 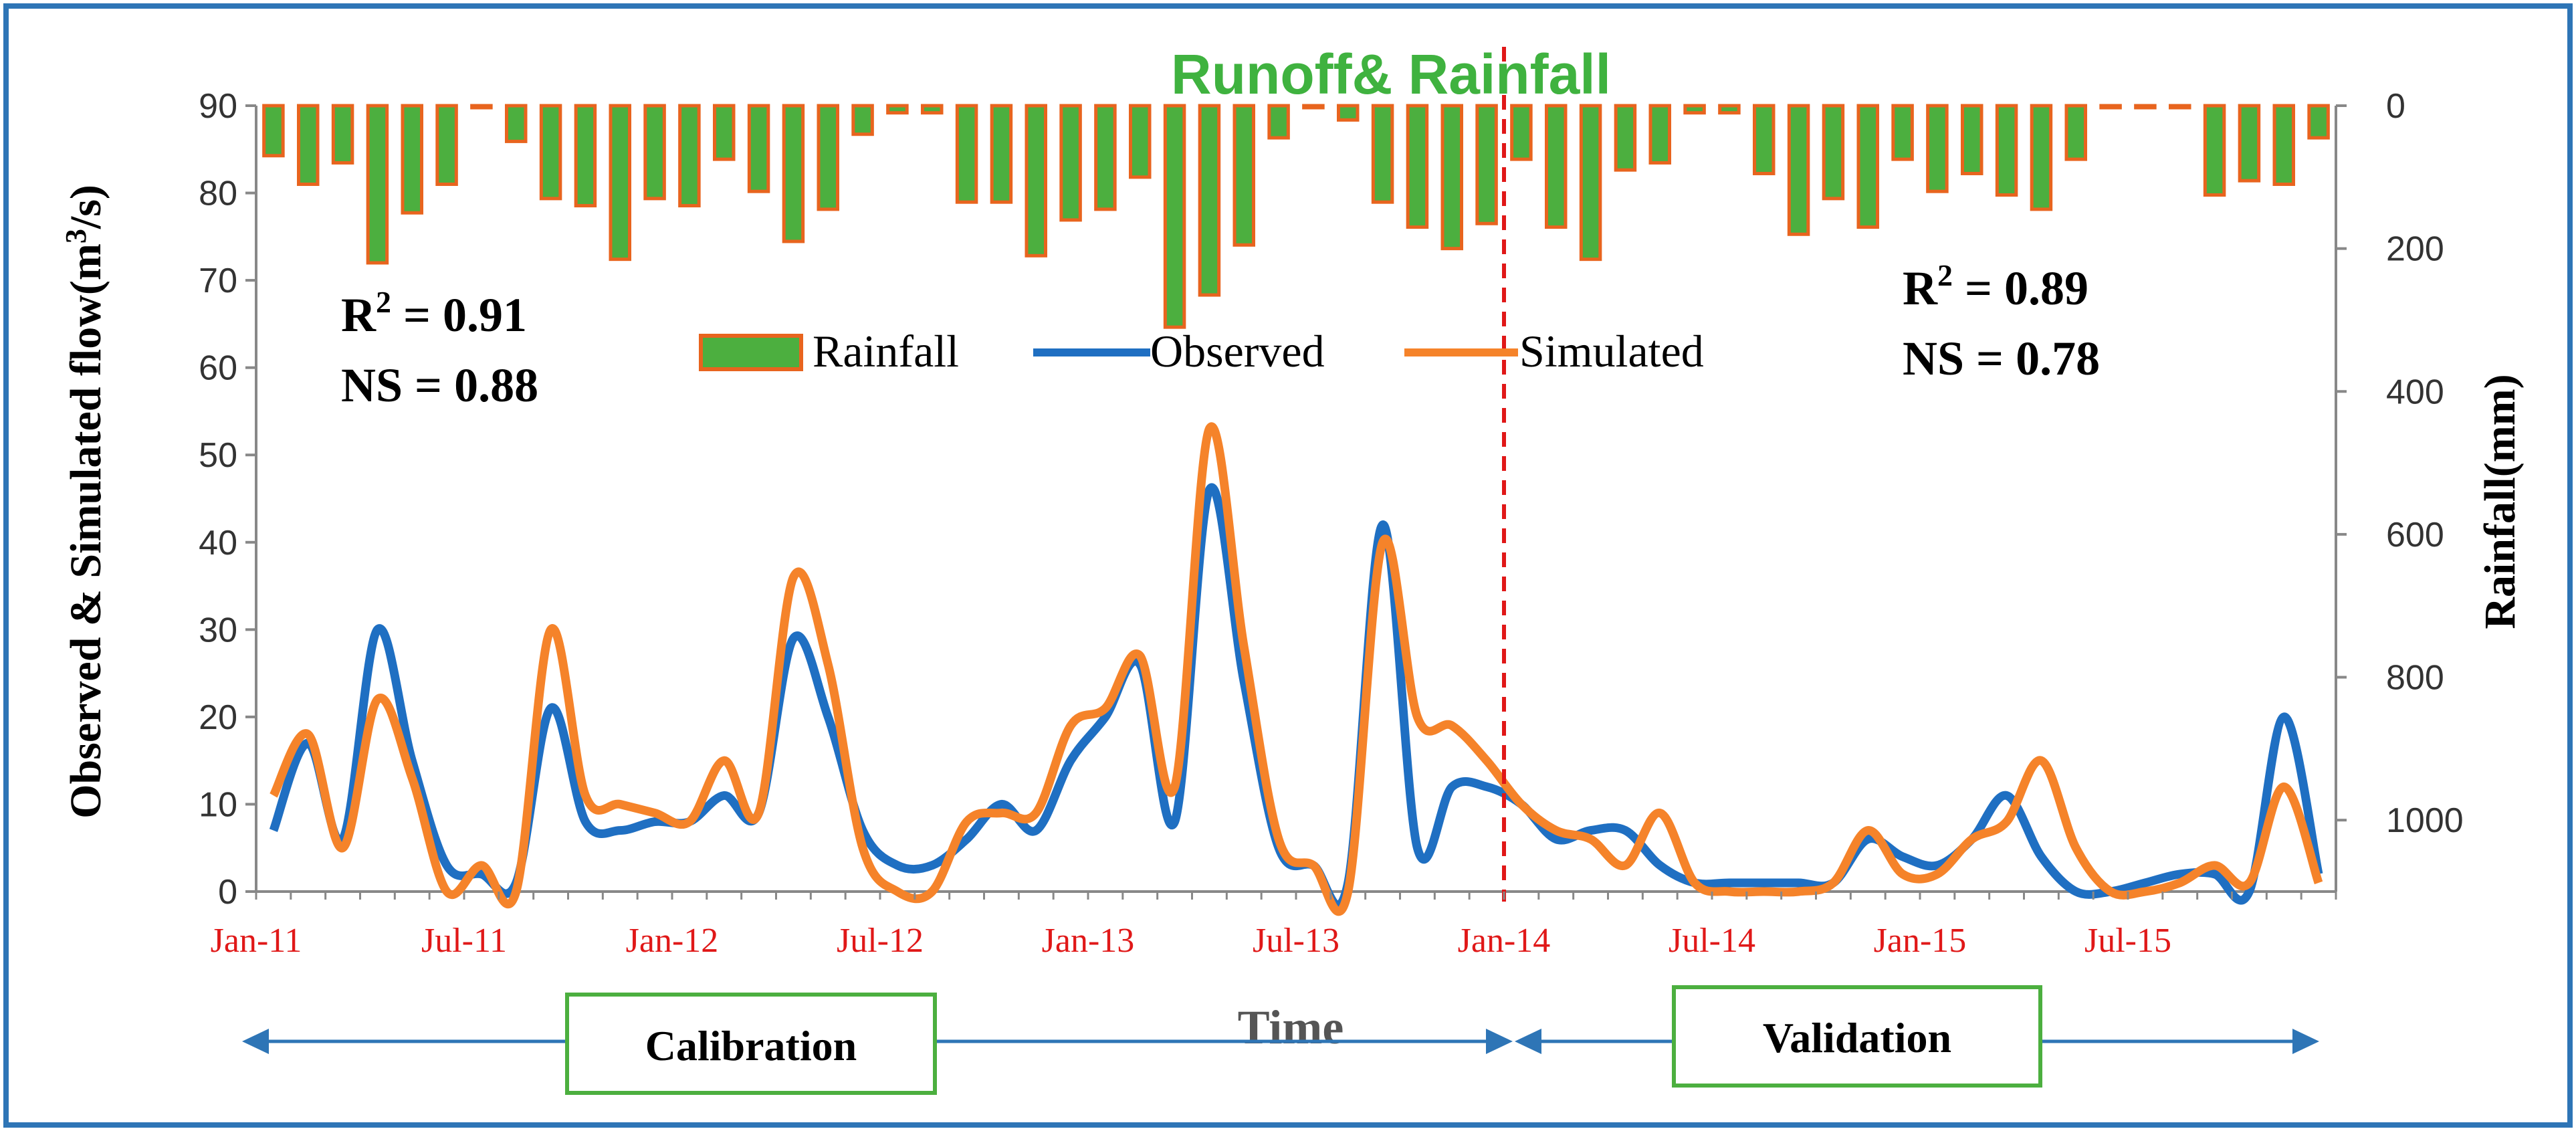 What do you see at coordinates (218, 630) in the screenshot?
I see `left-tick-label: 30` at bounding box center [218, 630].